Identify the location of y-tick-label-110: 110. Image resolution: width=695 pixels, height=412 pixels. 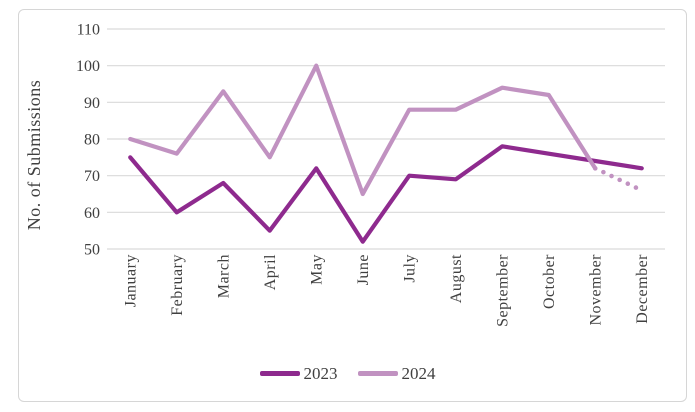
(88, 30).